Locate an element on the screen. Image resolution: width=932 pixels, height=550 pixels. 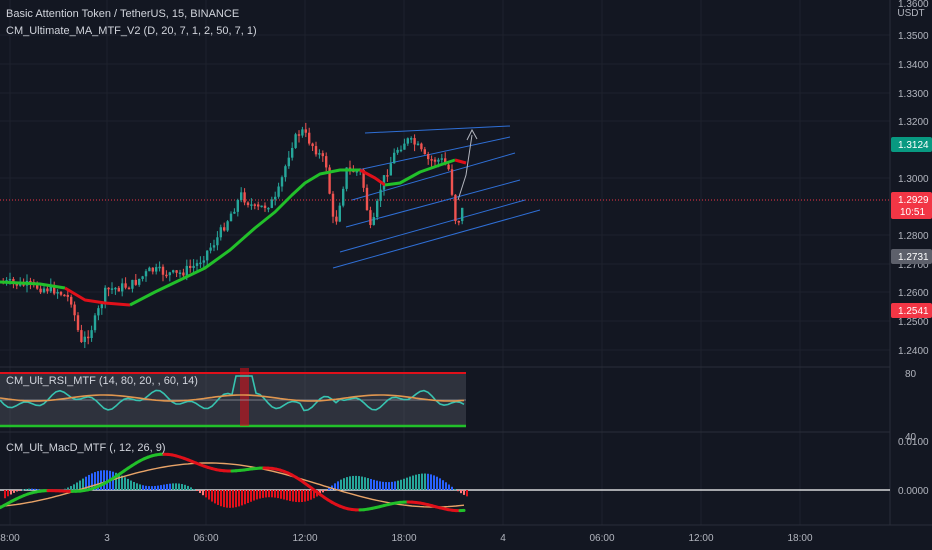
price-tick: 1.2400 is located at coordinates (913, 351).